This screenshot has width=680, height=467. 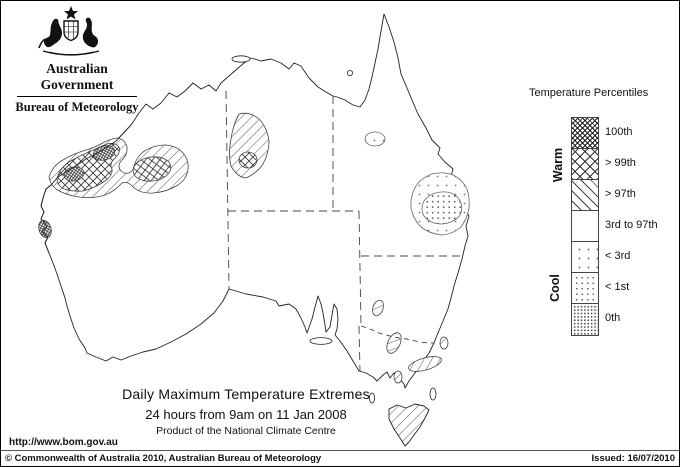 What do you see at coordinates (425, 364) in the screenshot?
I see `region-alps-gt97` at bounding box center [425, 364].